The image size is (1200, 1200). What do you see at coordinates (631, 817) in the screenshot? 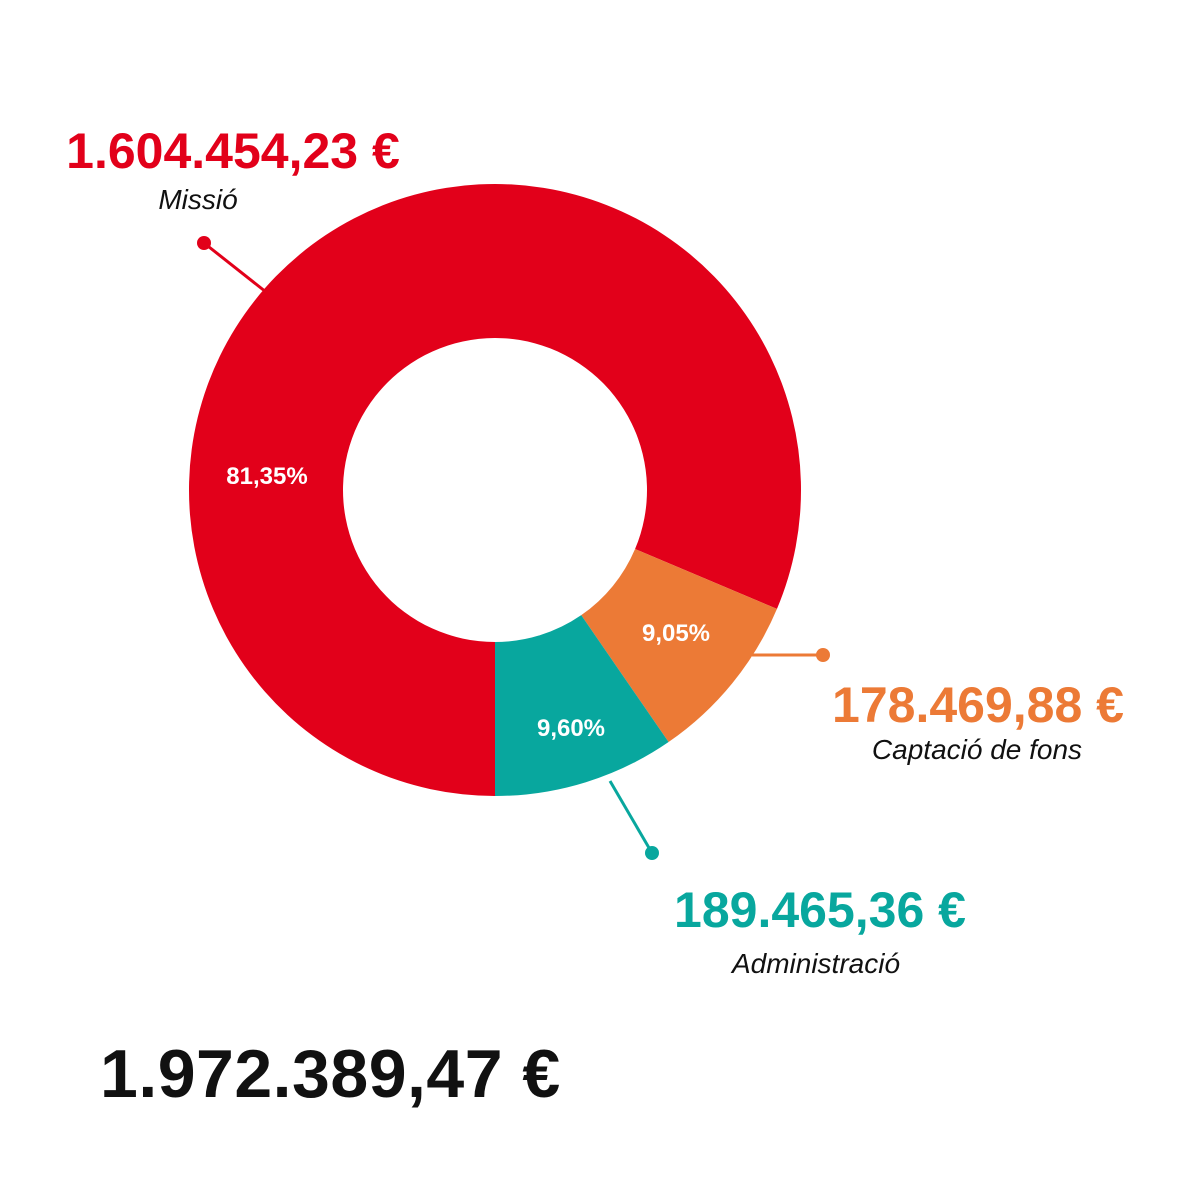
I see `callout-line-administracio` at bounding box center [631, 817].